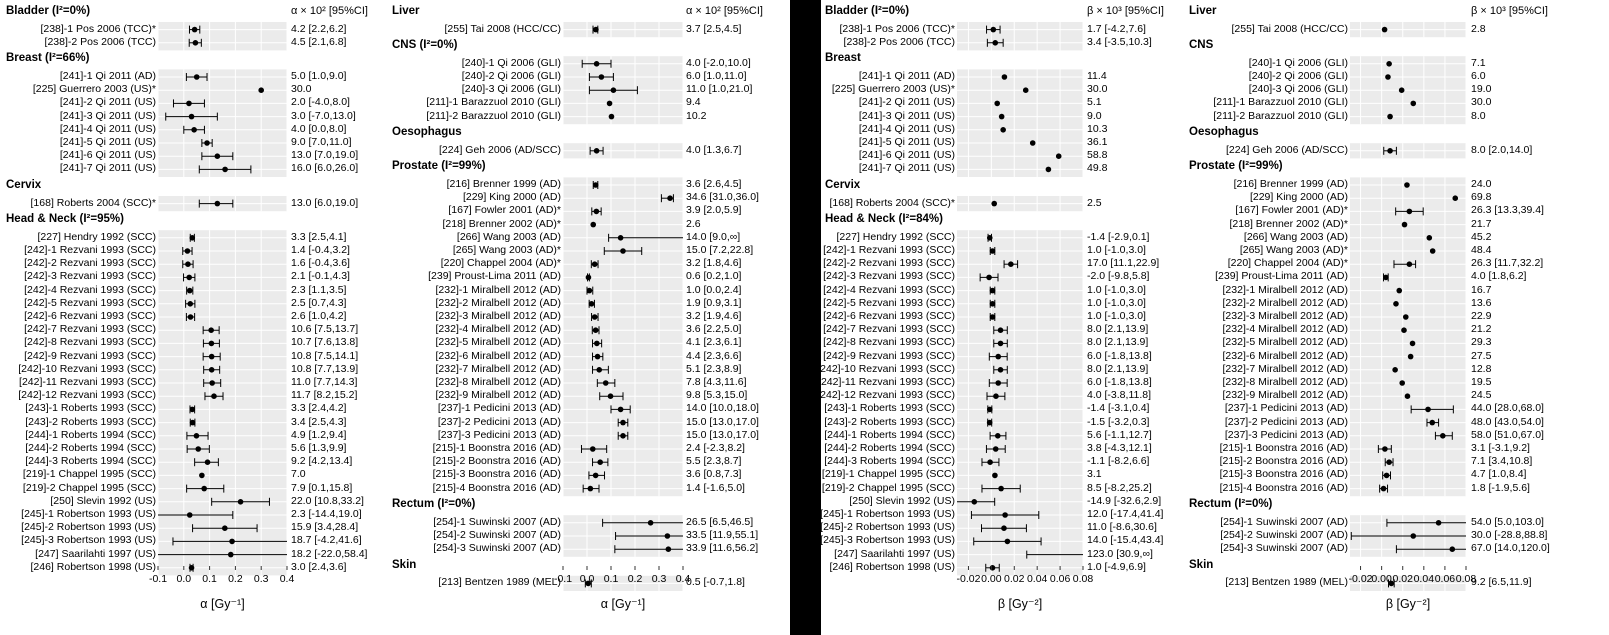  I want to click on study-label: [232]-1 Miralbell 2012 (AD), so click(498, 289).